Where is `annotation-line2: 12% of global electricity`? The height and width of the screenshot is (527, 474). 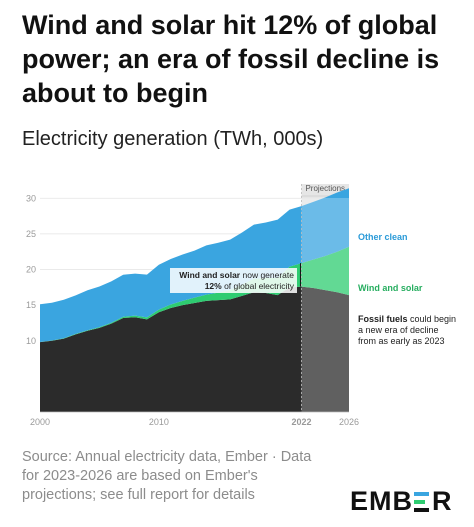 annotation-line2: 12% of global electricity is located at coordinates (250, 286).